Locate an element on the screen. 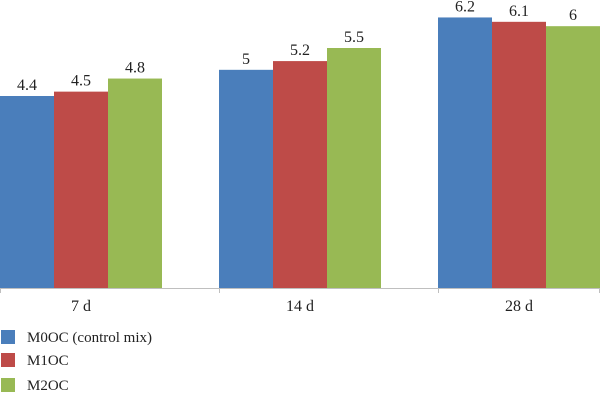 This screenshot has height=402, width=600. data-label: 4.5 is located at coordinates (81, 81).